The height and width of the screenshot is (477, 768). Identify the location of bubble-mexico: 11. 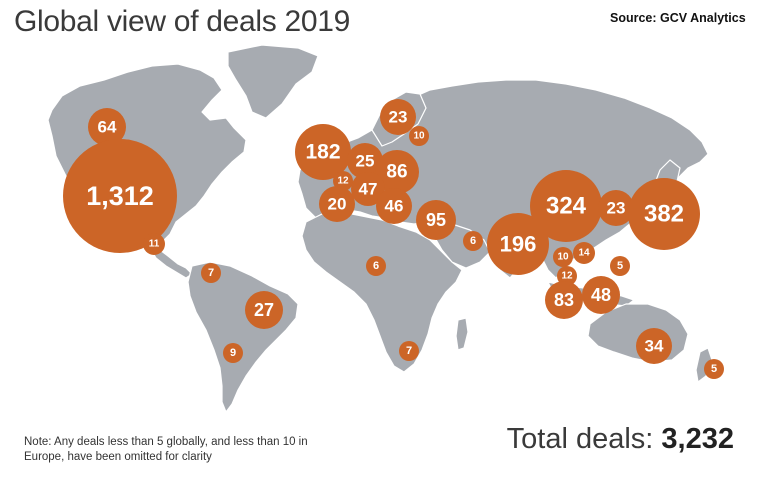
(154, 244).